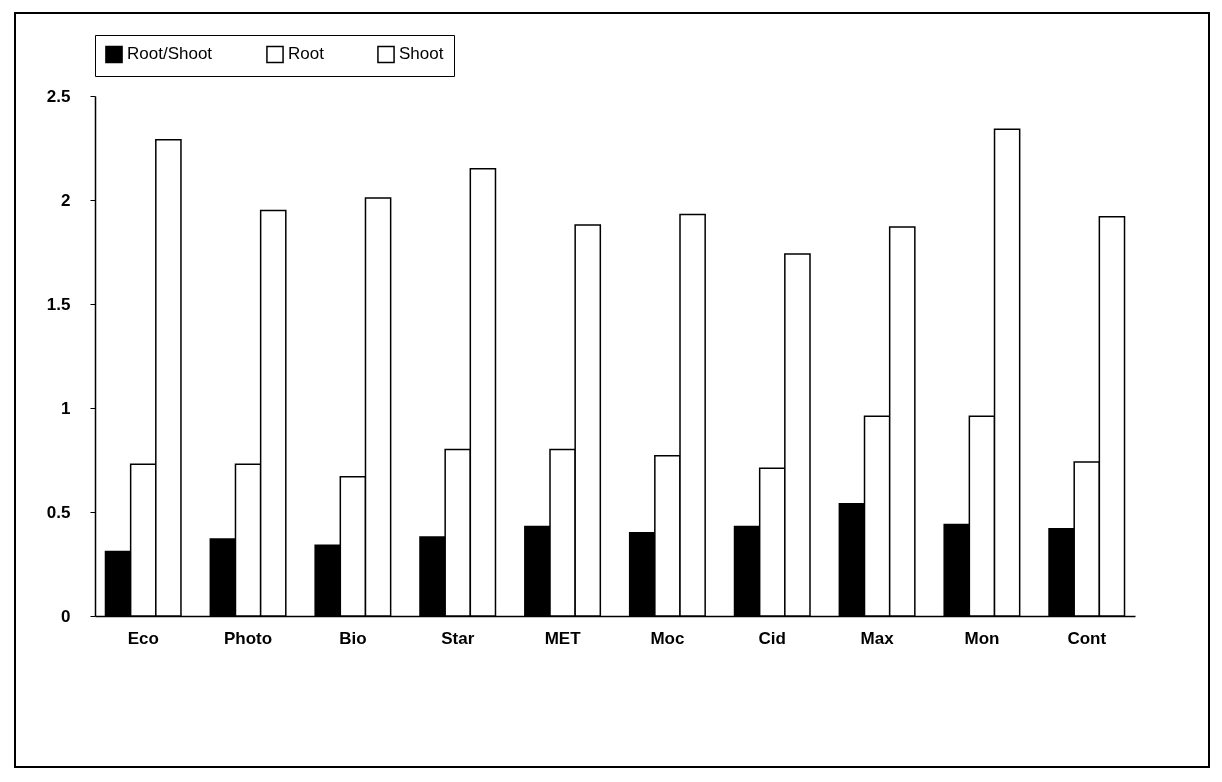 This screenshot has height=782, width=1222. I want to click on y-tick-label: 0, so click(66, 616).